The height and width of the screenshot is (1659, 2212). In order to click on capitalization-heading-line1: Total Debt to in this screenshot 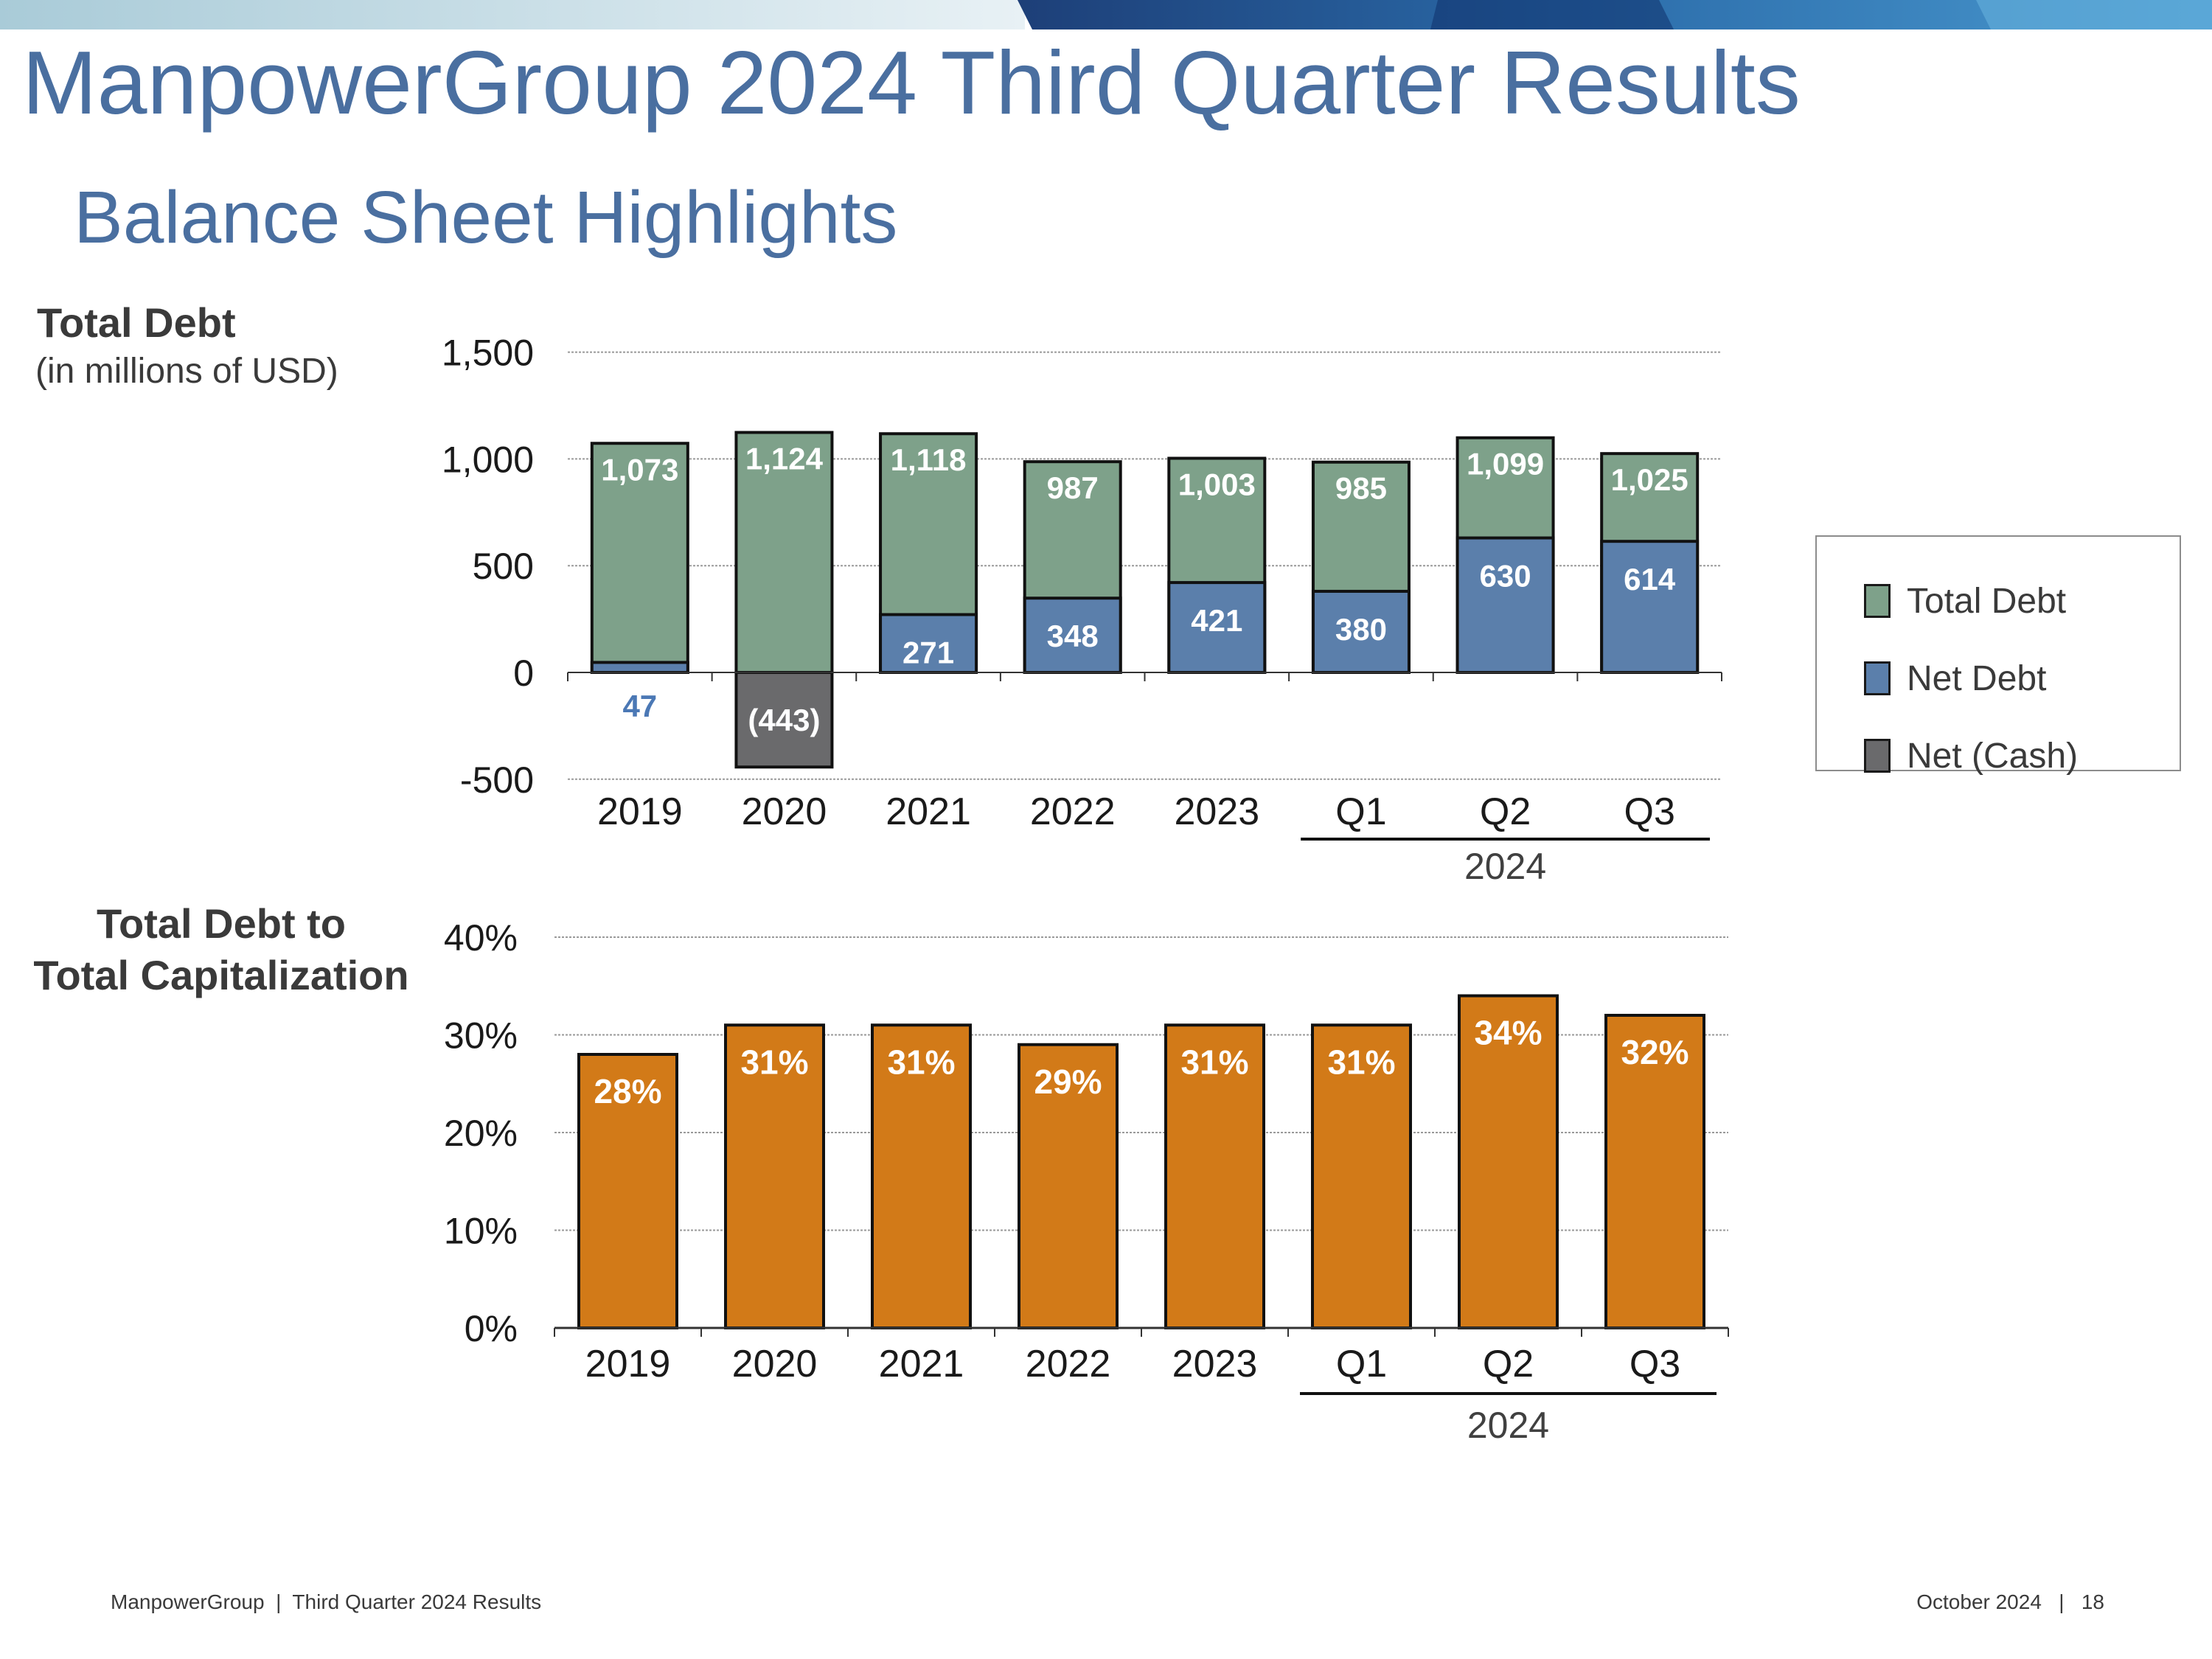, I will do `click(221, 923)`.